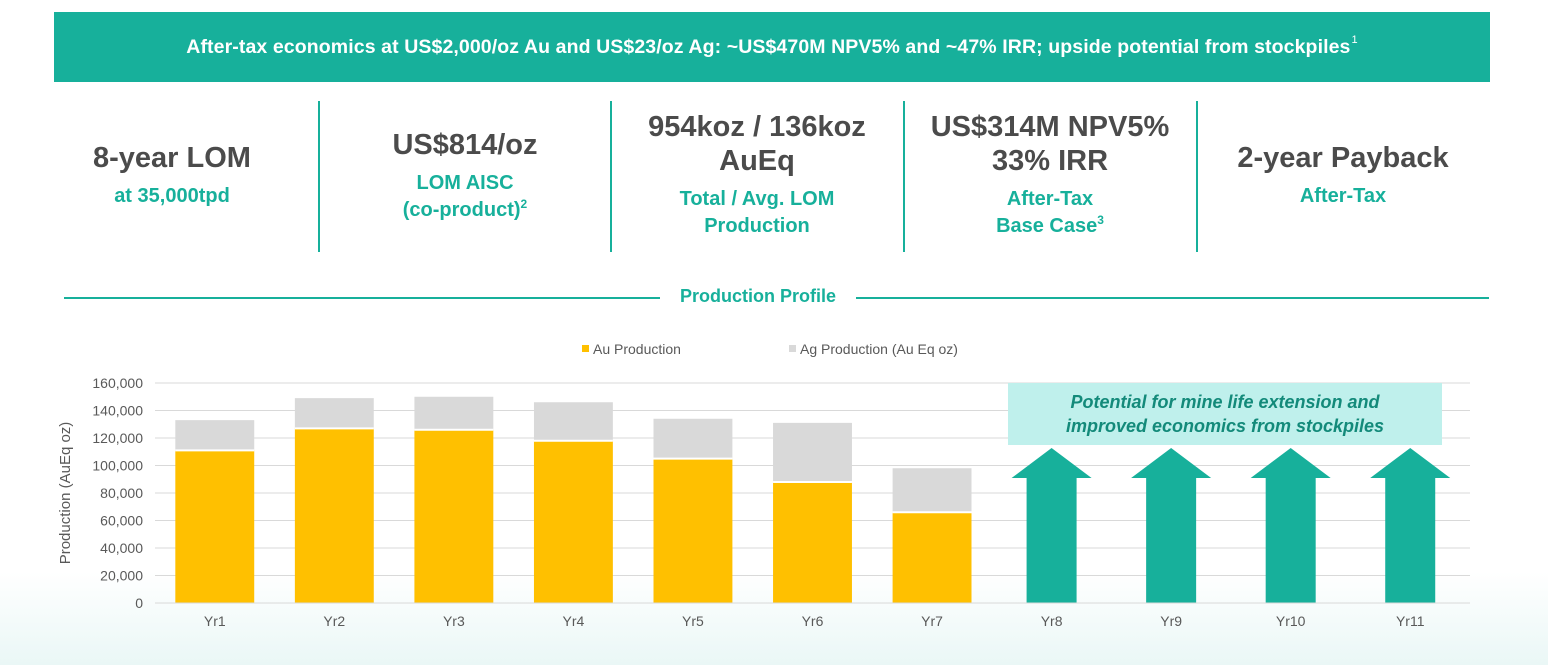  Describe the element at coordinates (1050, 127) in the screenshot. I see `stat-npv-value-1: US$314M NPV5%` at that location.